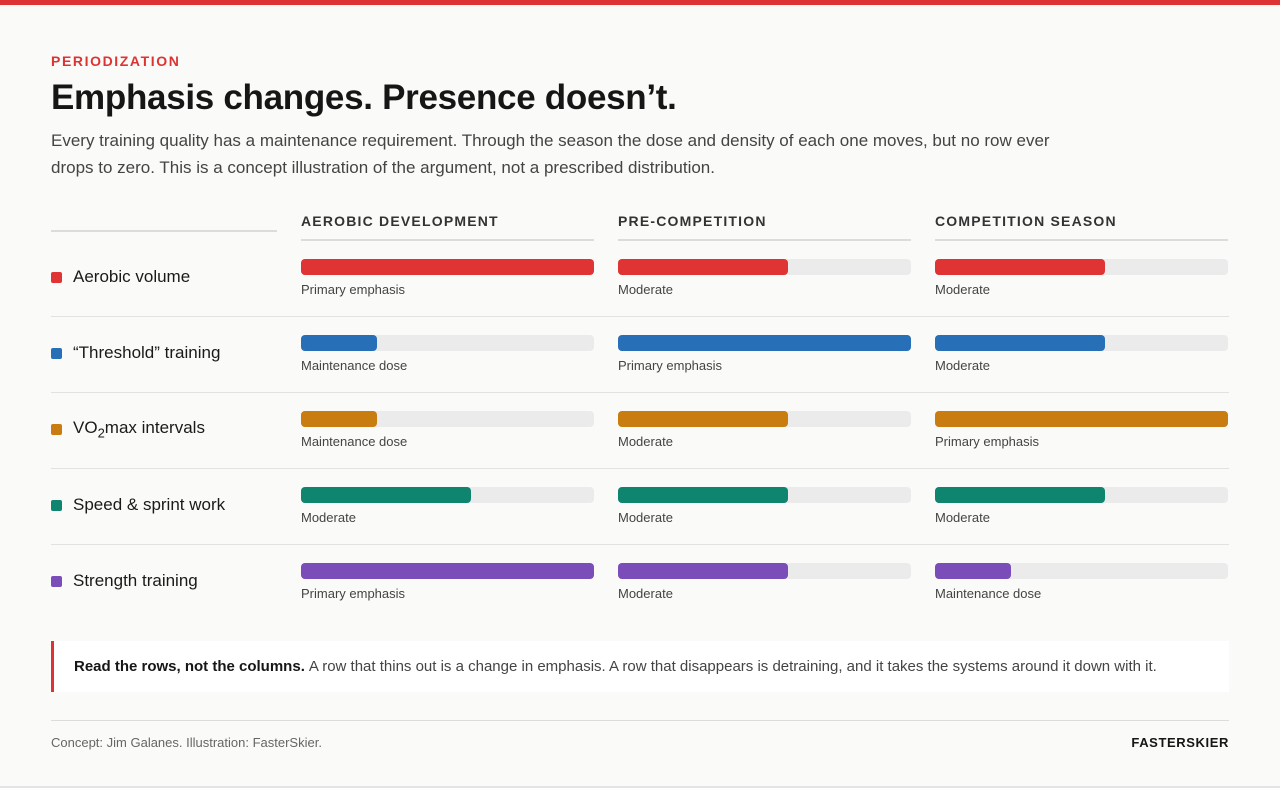 This screenshot has width=1280, height=788. What do you see at coordinates (764, 227) in the screenshot?
I see `column-header: PRE-COMPETITION` at bounding box center [764, 227].